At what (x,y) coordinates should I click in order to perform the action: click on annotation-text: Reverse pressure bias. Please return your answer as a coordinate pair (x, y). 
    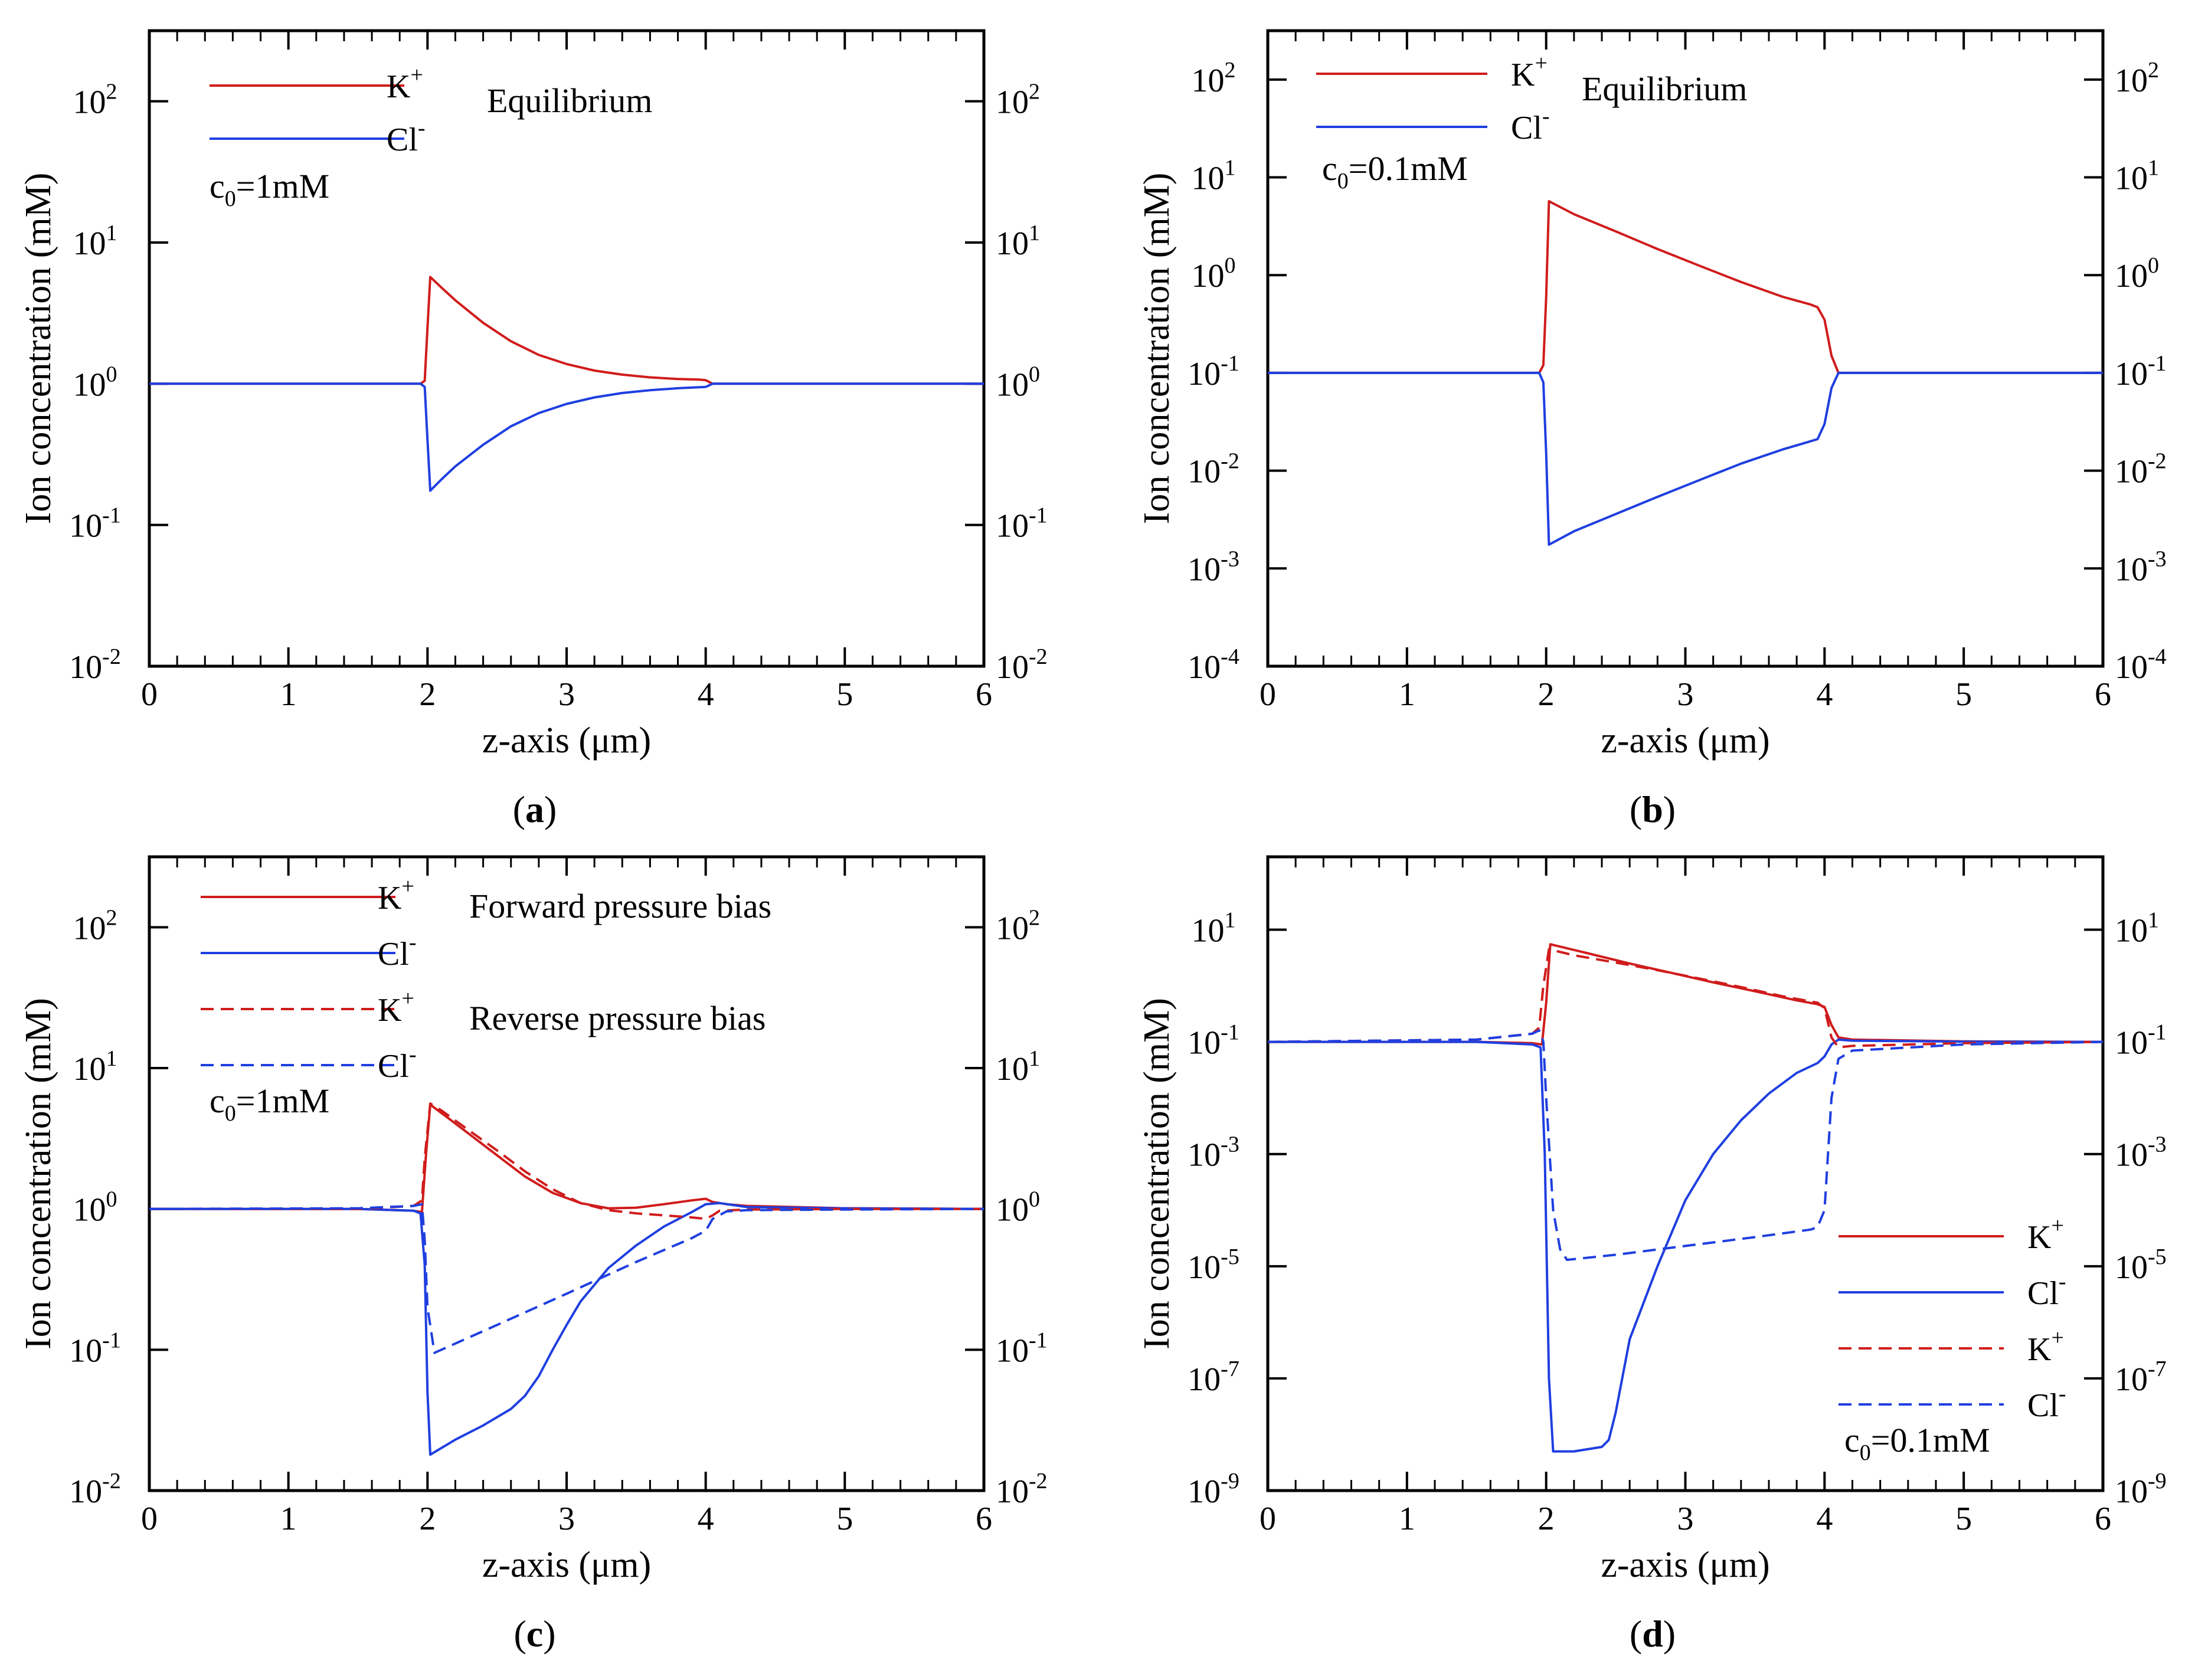
    Looking at the image, I should click on (617, 1018).